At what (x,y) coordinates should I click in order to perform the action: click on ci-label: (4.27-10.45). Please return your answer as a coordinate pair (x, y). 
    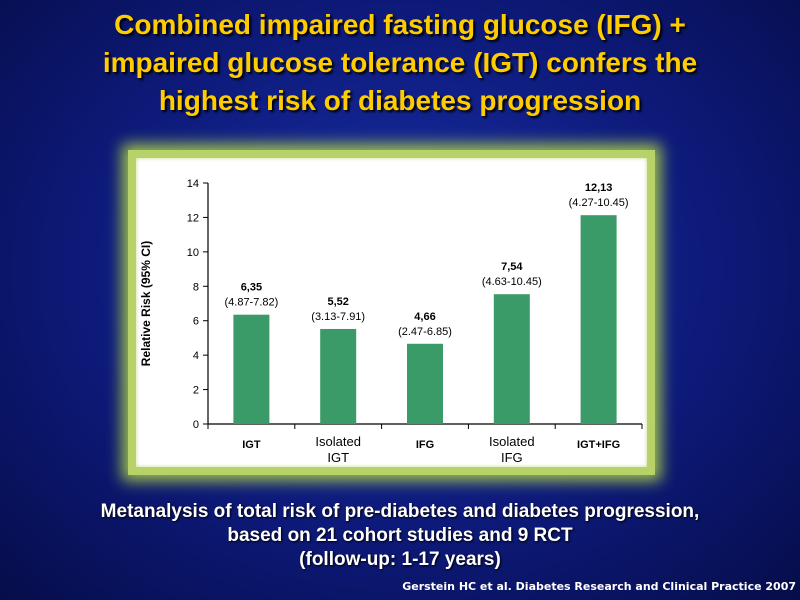
    Looking at the image, I should click on (599, 203).